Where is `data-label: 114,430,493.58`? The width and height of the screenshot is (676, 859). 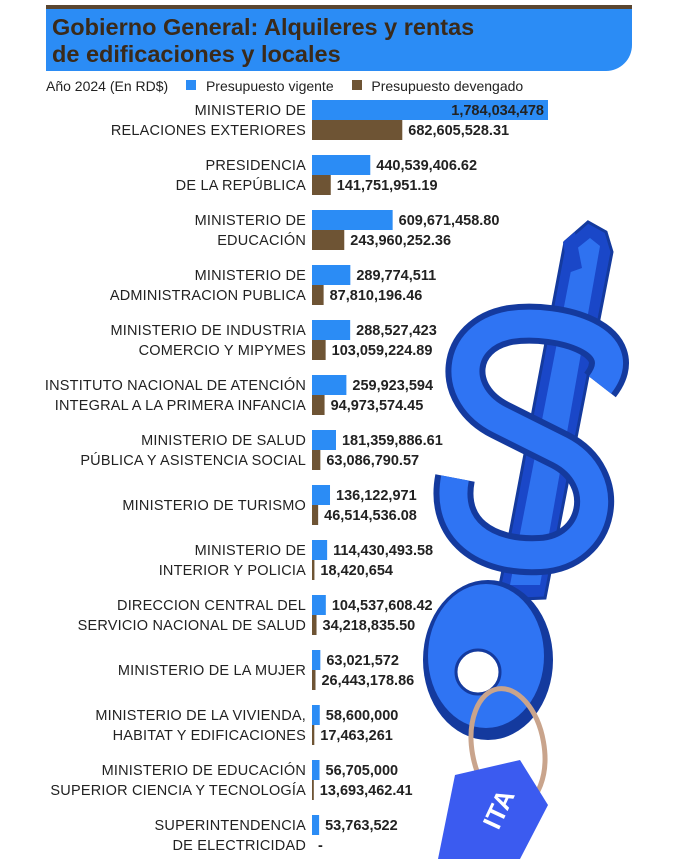 data-label: 114,430,493.58 is located at coordinates (383, 551).